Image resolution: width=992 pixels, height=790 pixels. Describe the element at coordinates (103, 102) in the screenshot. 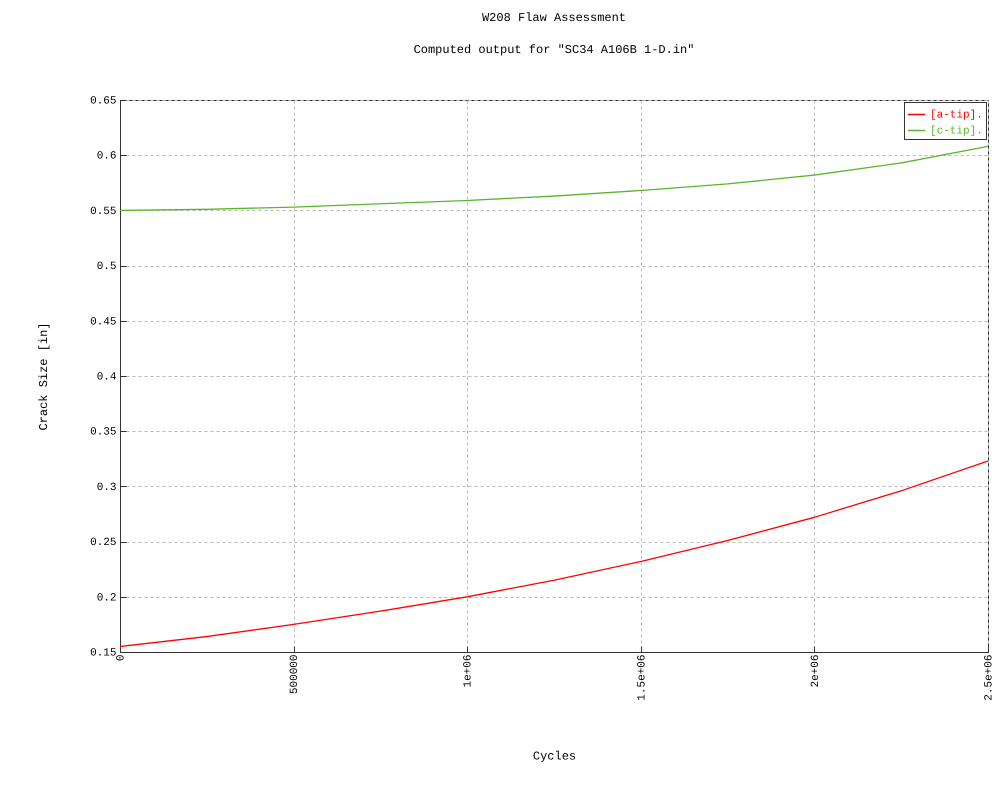

I see `y-tick-label: 0.65` at that location.